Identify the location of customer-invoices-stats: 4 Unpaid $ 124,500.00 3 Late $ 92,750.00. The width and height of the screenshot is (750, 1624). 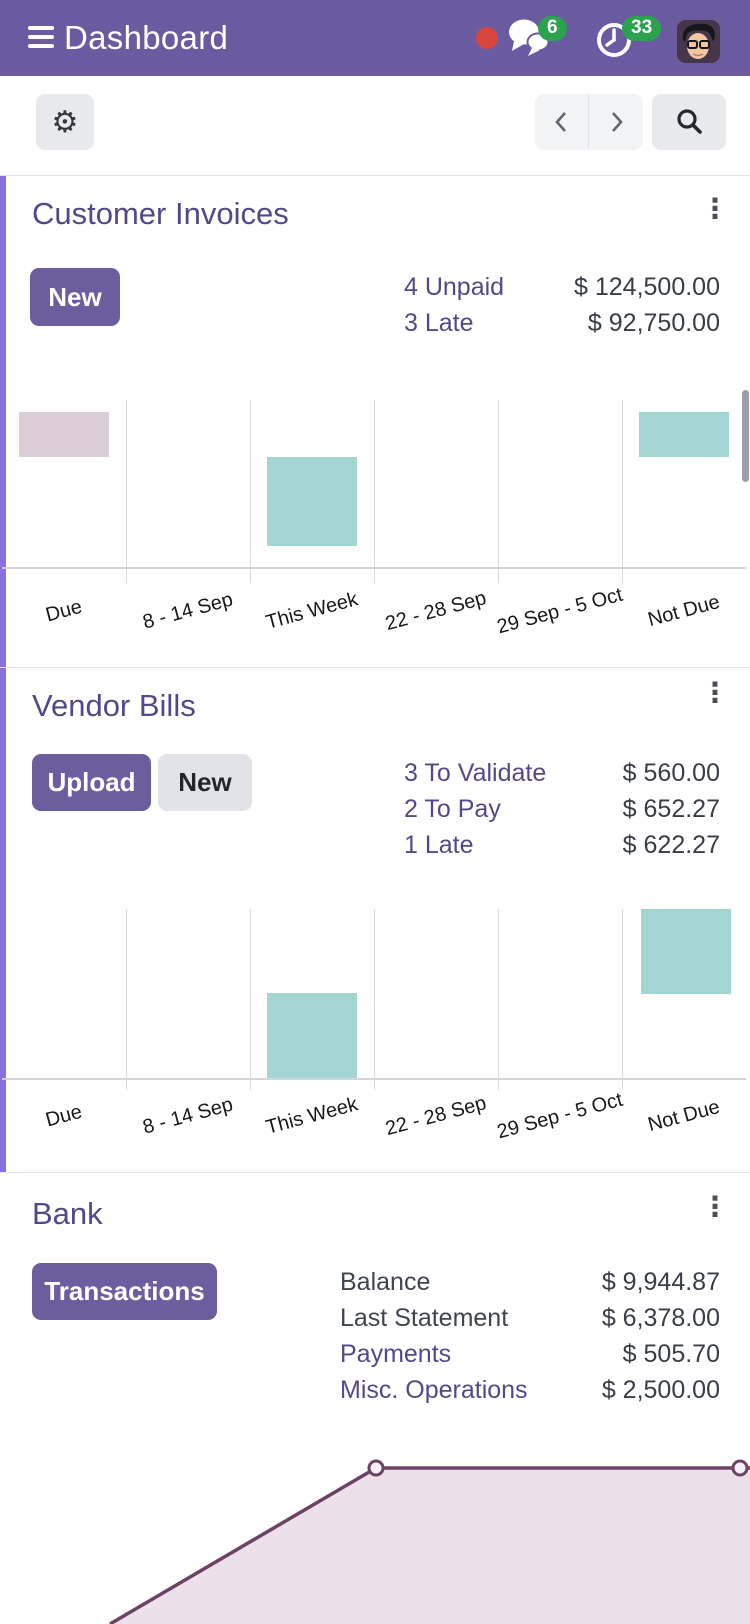
(562, 305).